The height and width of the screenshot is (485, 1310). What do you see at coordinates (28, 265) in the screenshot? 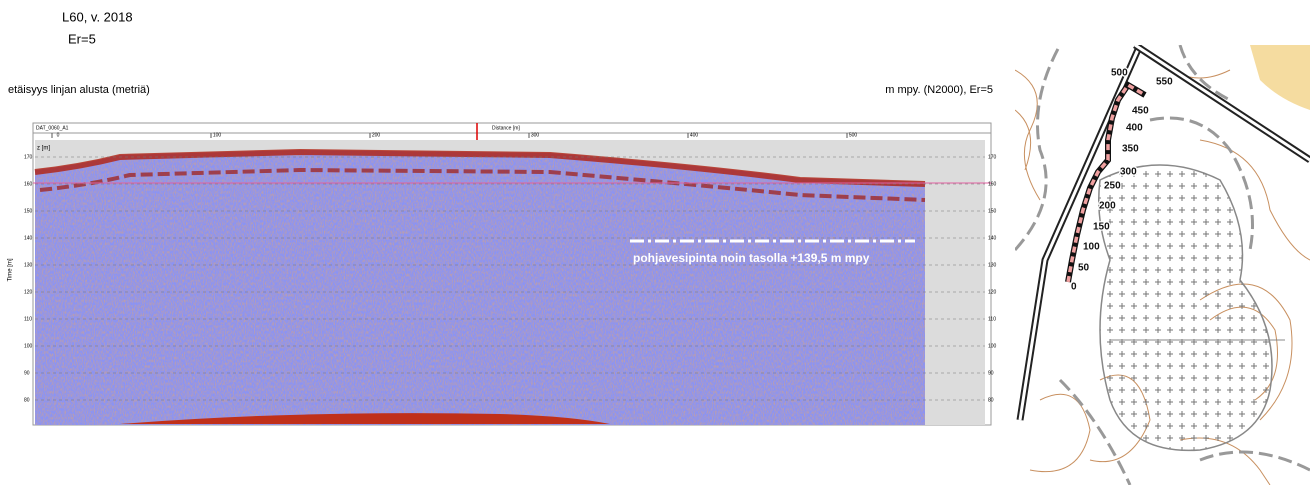
I see `elevation-tick-label-left: 130` at bounding box center [28, 265].